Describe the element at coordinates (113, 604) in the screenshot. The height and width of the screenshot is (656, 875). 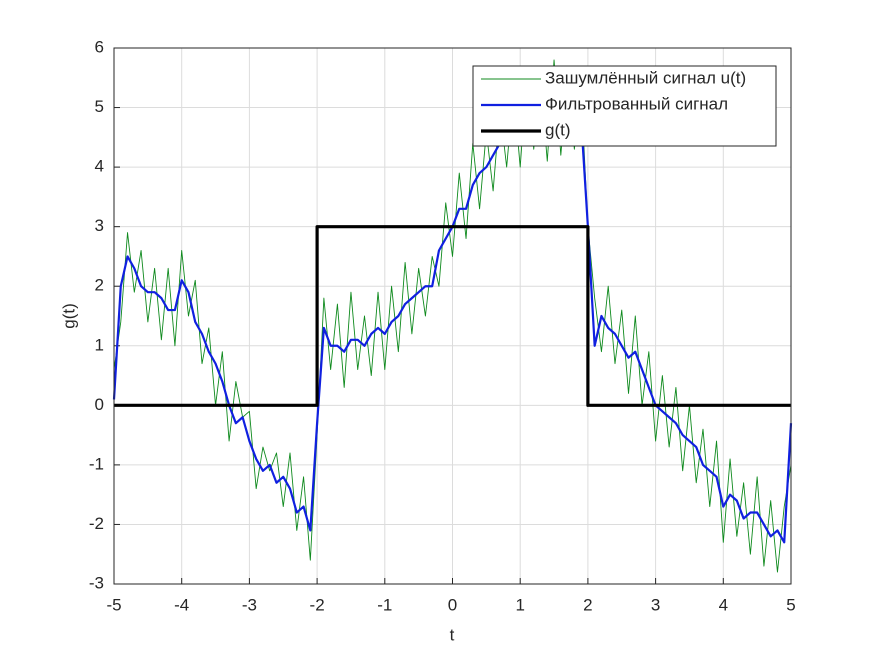
I see `x-tick-label: -5` at that location.